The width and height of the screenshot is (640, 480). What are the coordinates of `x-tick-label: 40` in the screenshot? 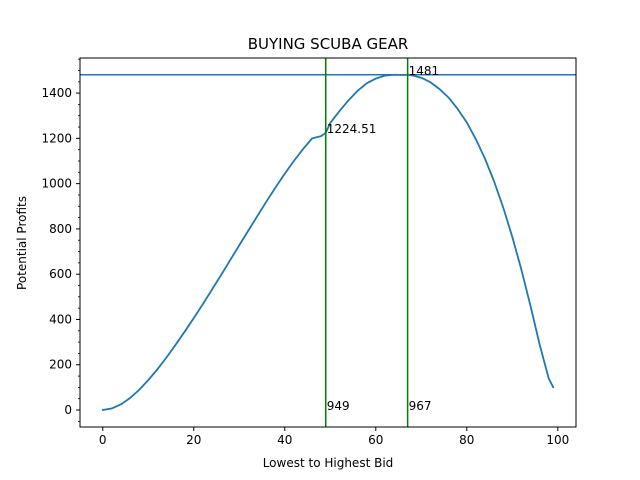 It's located at (284, 440).